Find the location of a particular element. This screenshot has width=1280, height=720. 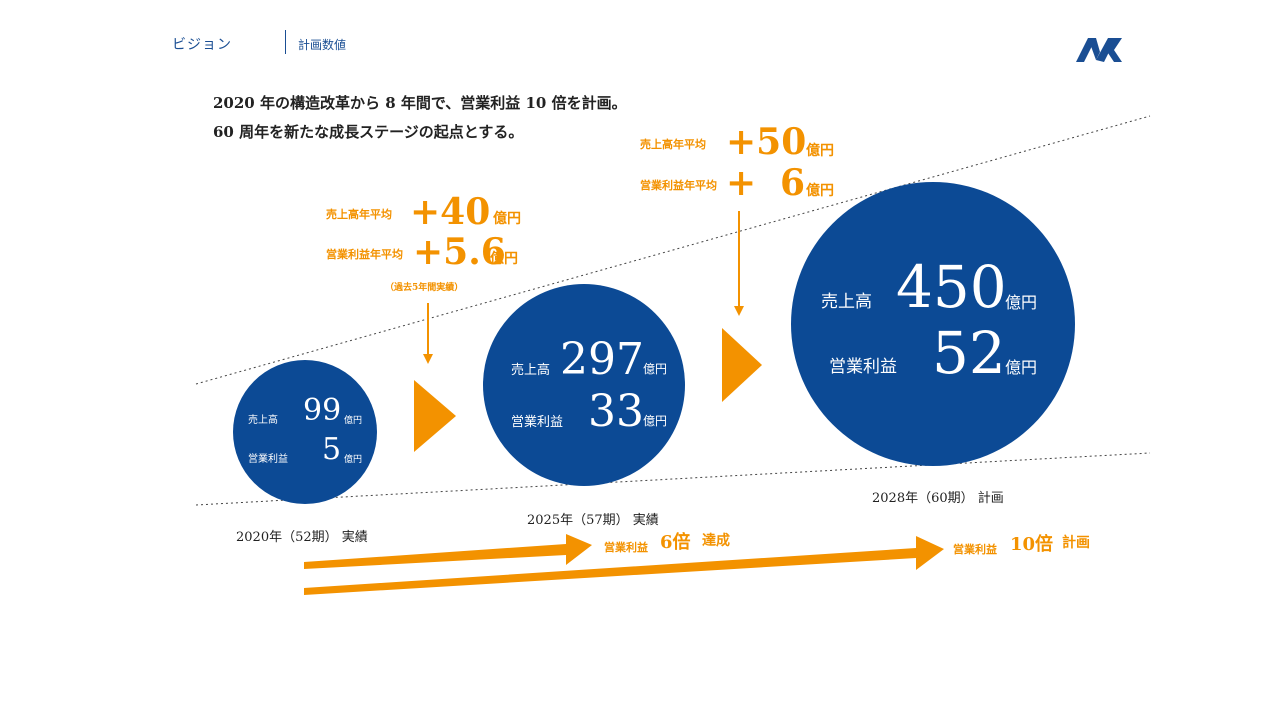

growth1-sales-unit: 億円 is located at coordinates (507, 219).